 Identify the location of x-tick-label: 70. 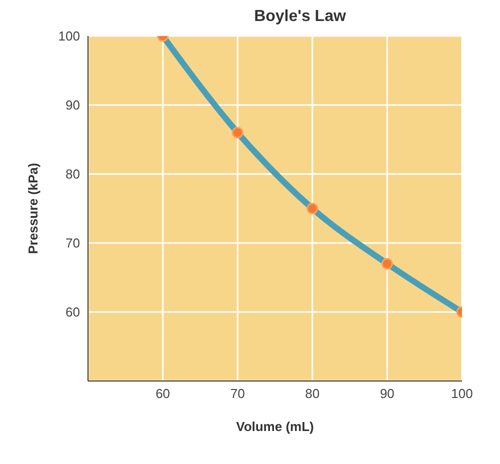
(237, 394).